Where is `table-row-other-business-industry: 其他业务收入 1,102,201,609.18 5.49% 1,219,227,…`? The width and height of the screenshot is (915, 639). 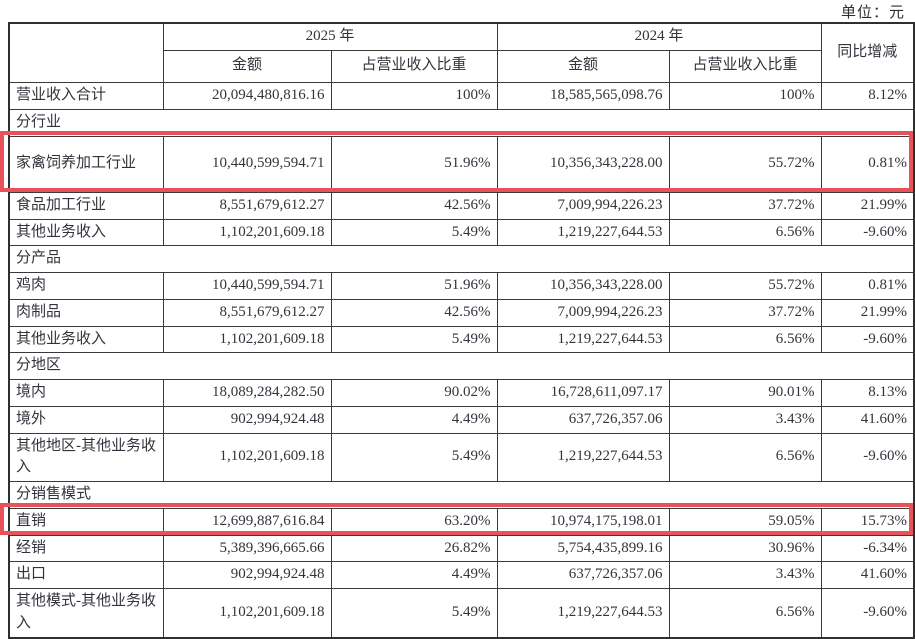
table-row-other-business-industry: 其他业务收入 1,102,201,609.18 5.49% 1,219,227,… is located at coordinates (461, 232).